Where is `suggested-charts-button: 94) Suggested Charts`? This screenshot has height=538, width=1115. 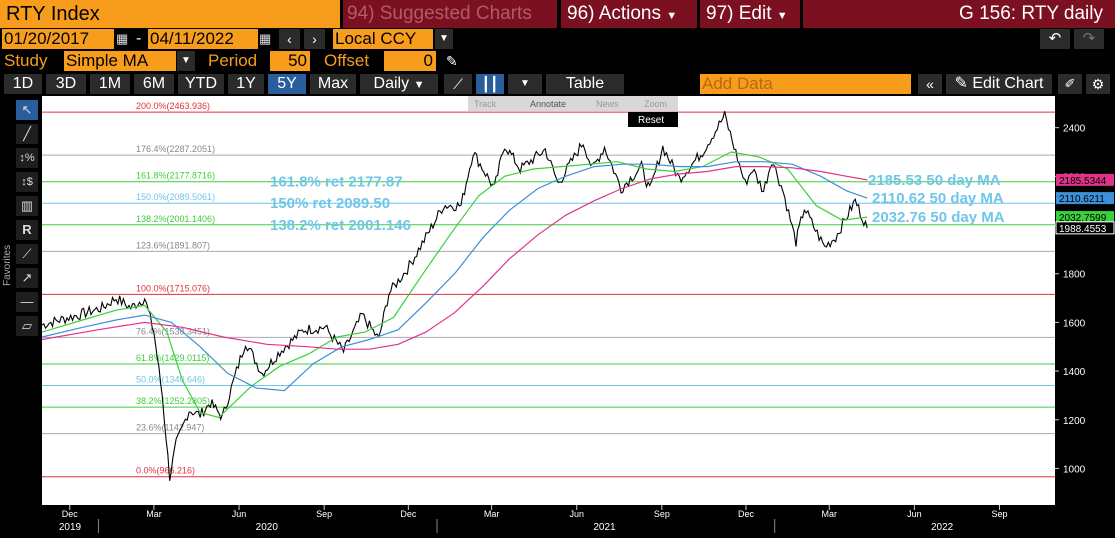
suggested-charts-button: 94) Suggested Charts is located at coordinates (450, 14).